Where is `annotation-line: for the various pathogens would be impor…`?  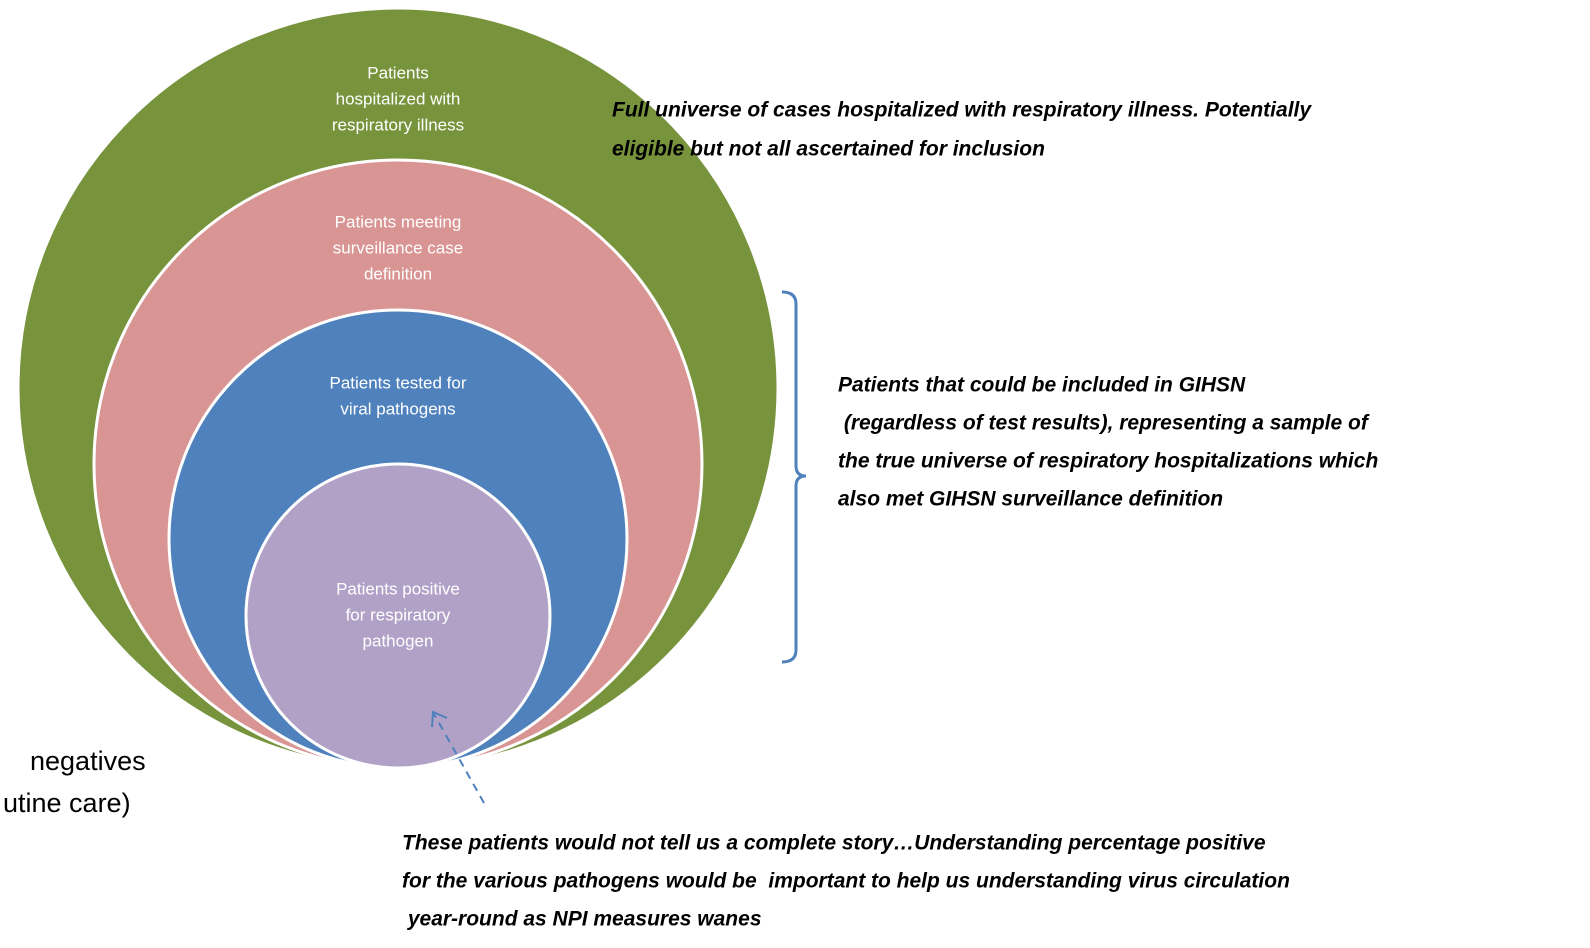
annotation-line: for the various pathogens would be impor… is located at coordinates (846, 881).